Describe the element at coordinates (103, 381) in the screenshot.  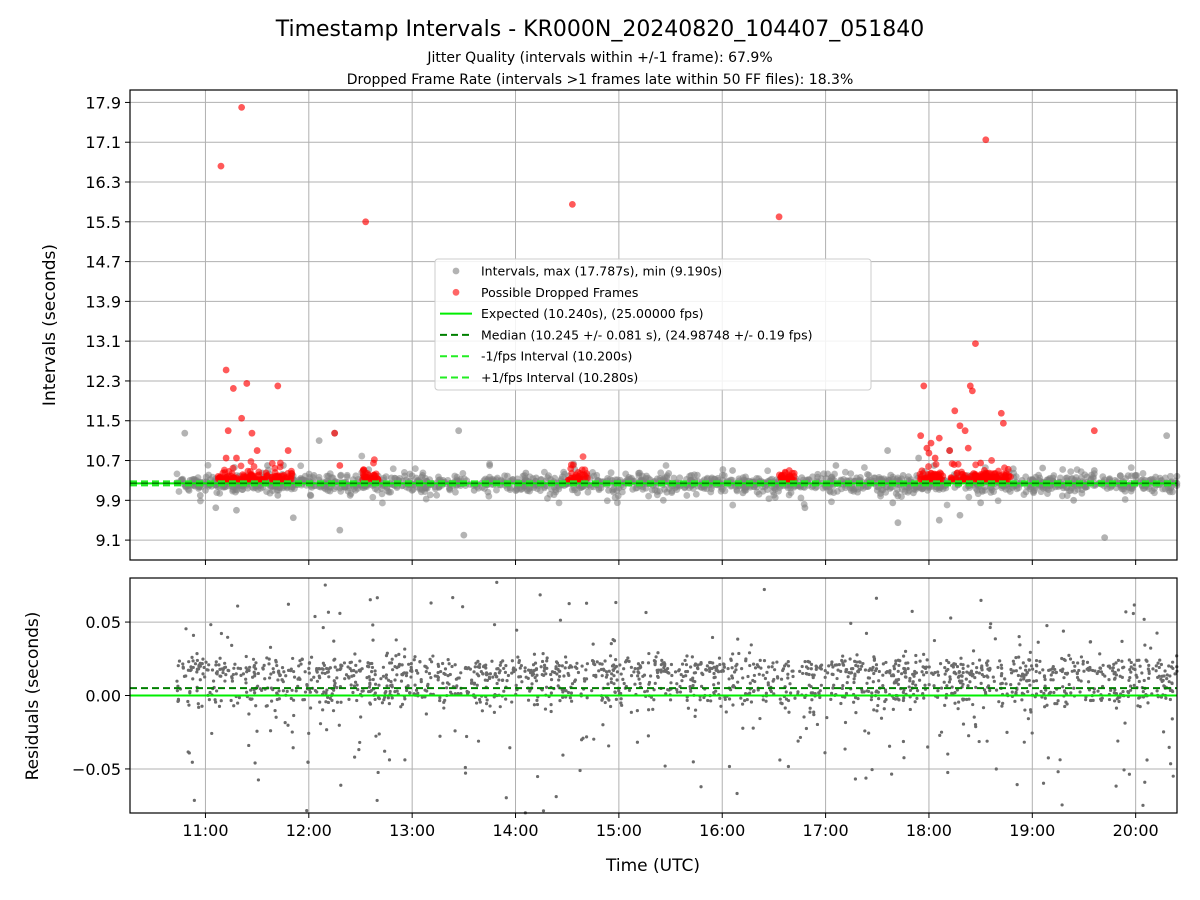
I see `intervals-y-tick-label: 12.3` at that location.